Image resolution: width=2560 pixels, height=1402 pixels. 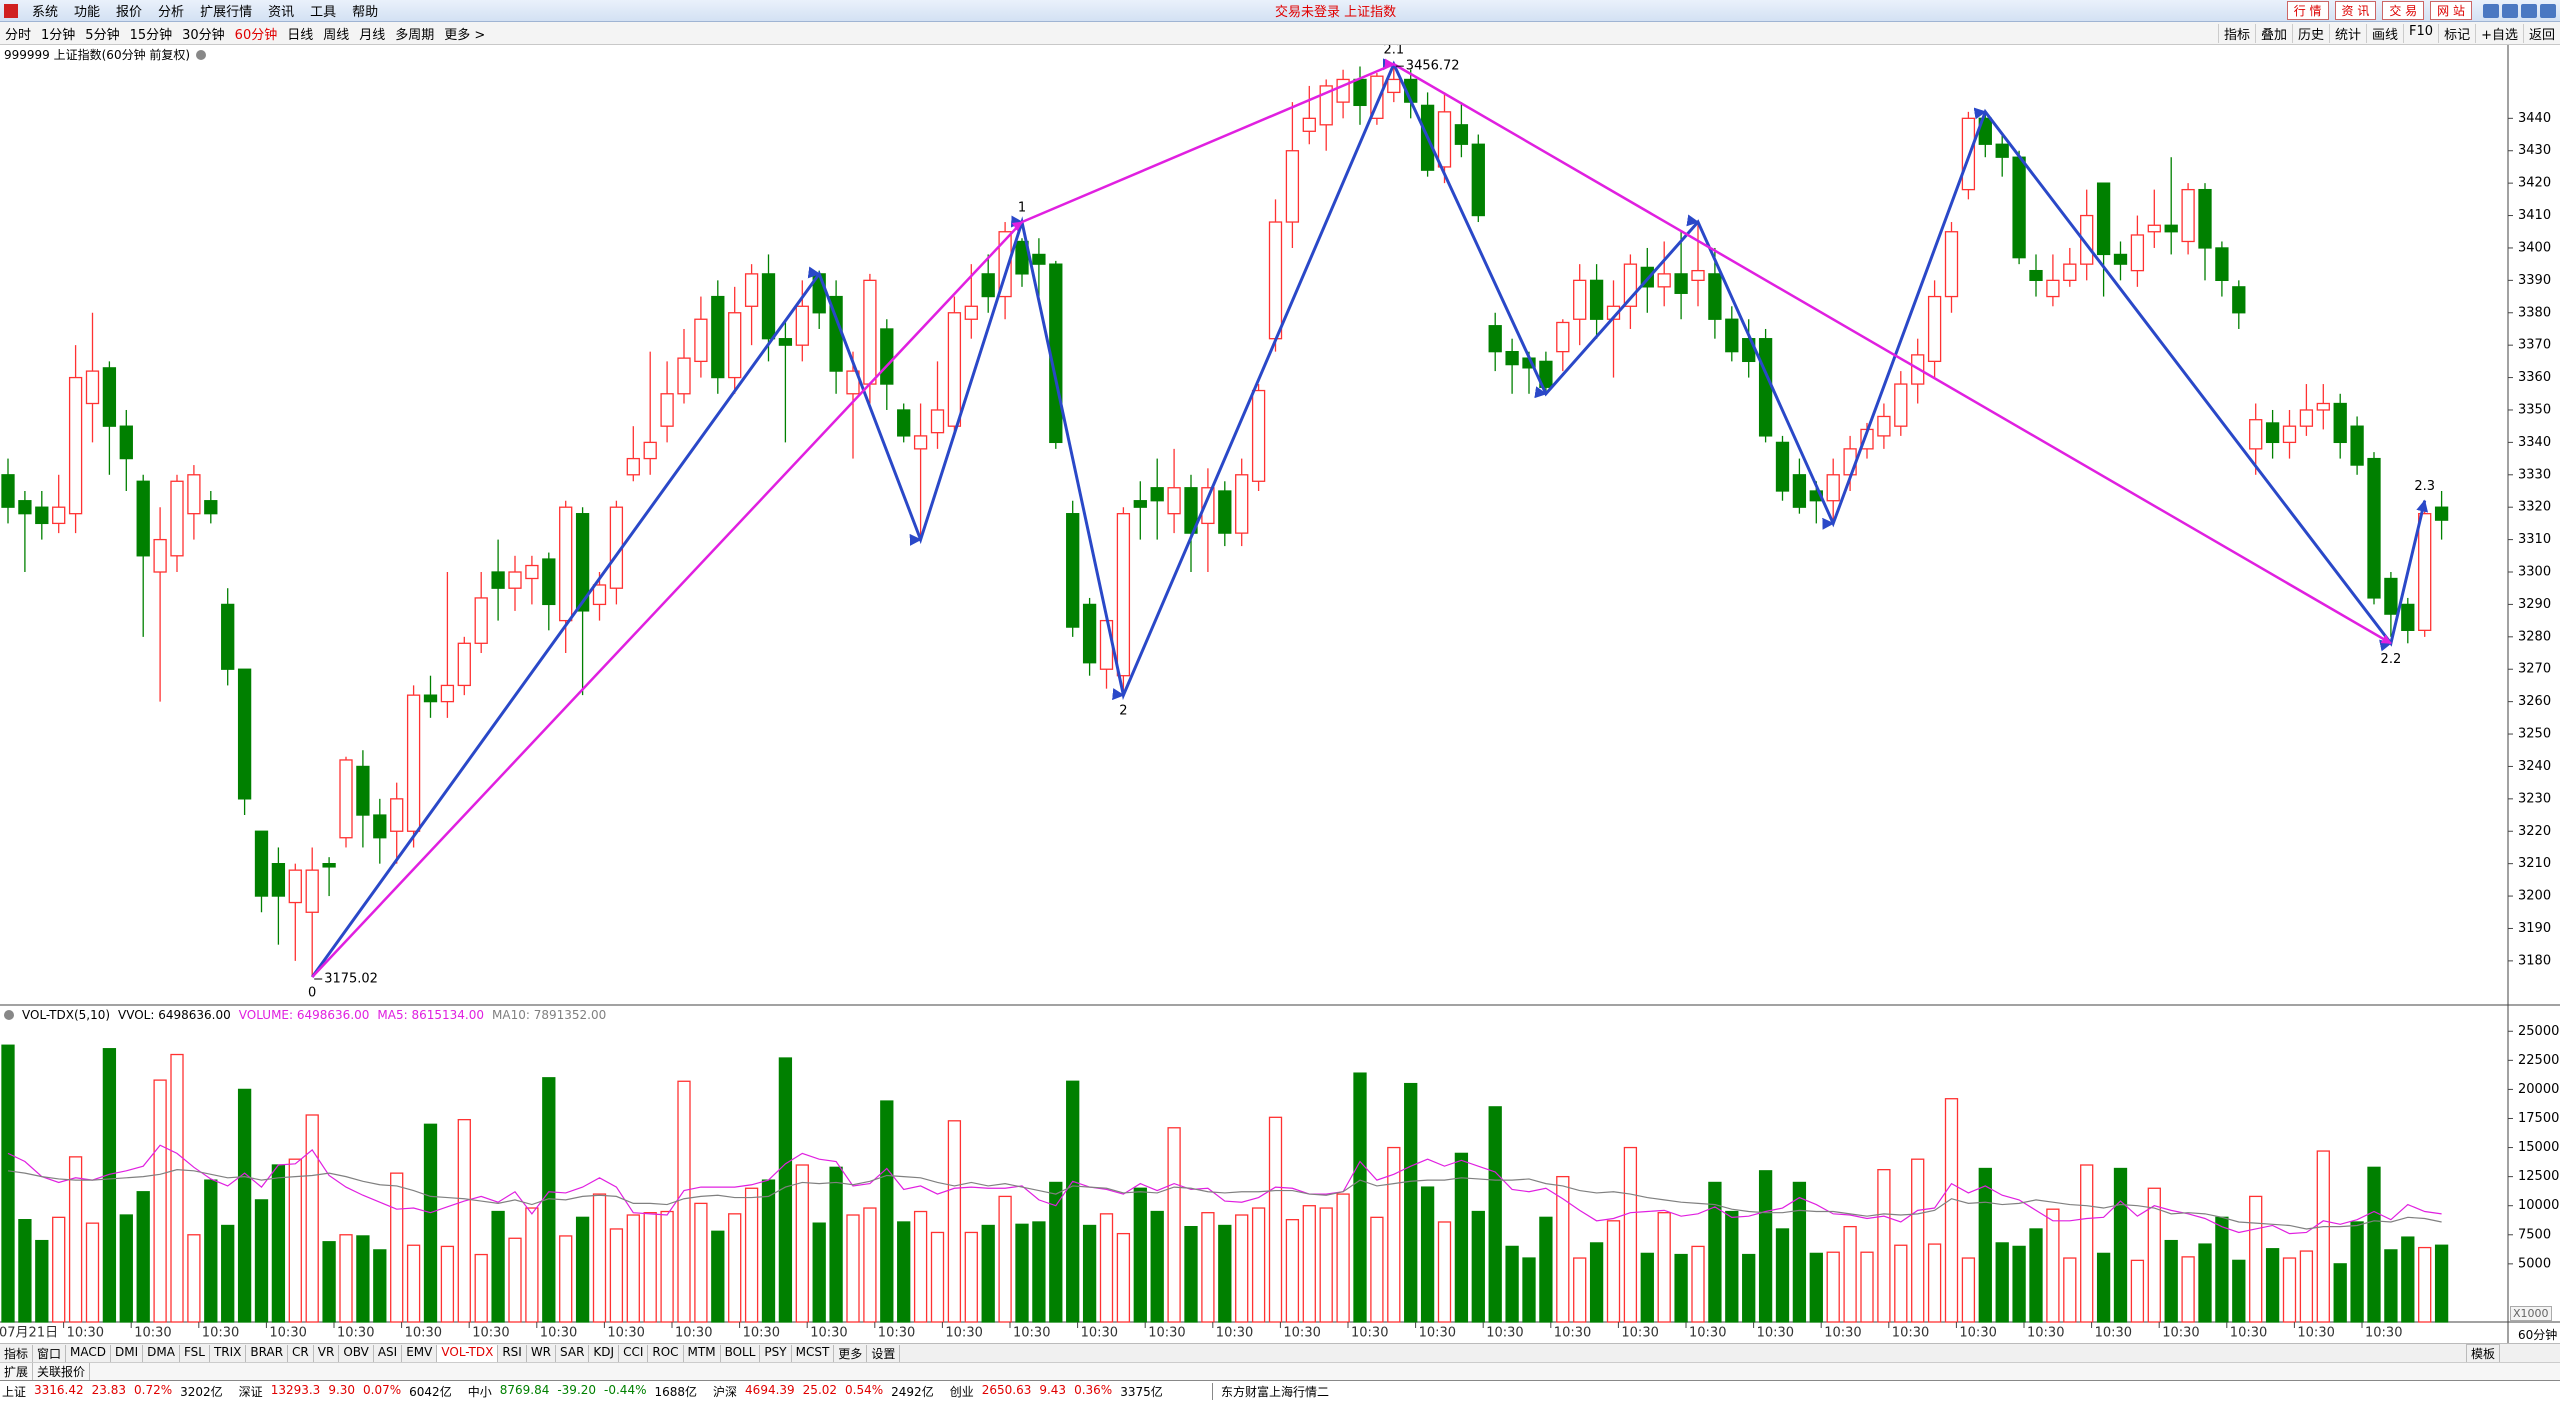 I want to click on indicator-tab: CR, so click(x=301, y=1353).